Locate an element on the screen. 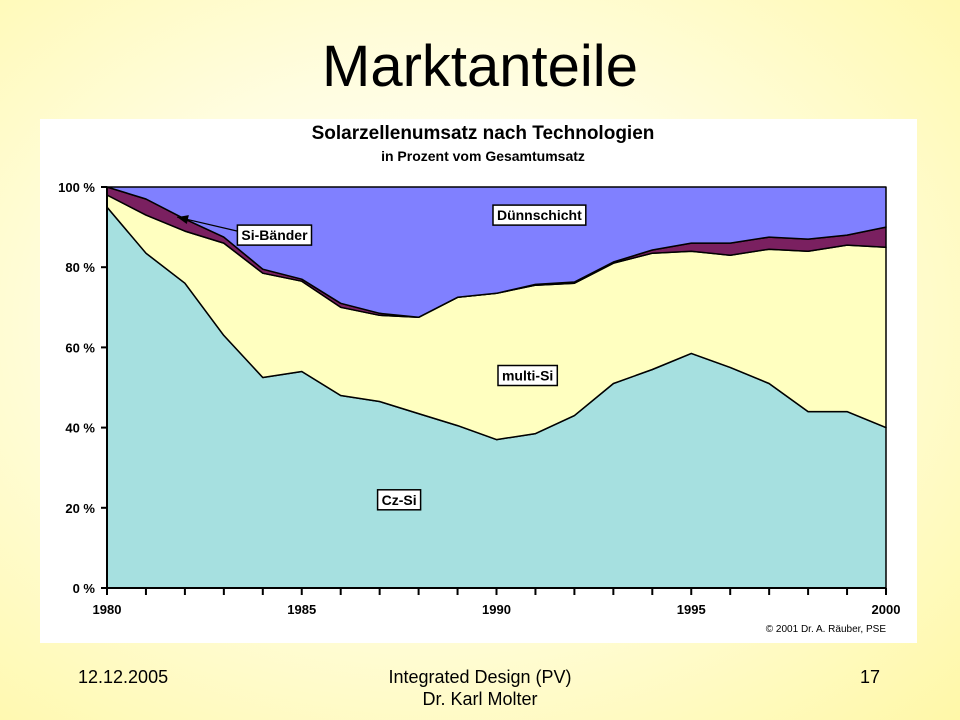 This screenshot has height=720, width=960. x-tick-label: 1990 is located at coordinates (496, 609).